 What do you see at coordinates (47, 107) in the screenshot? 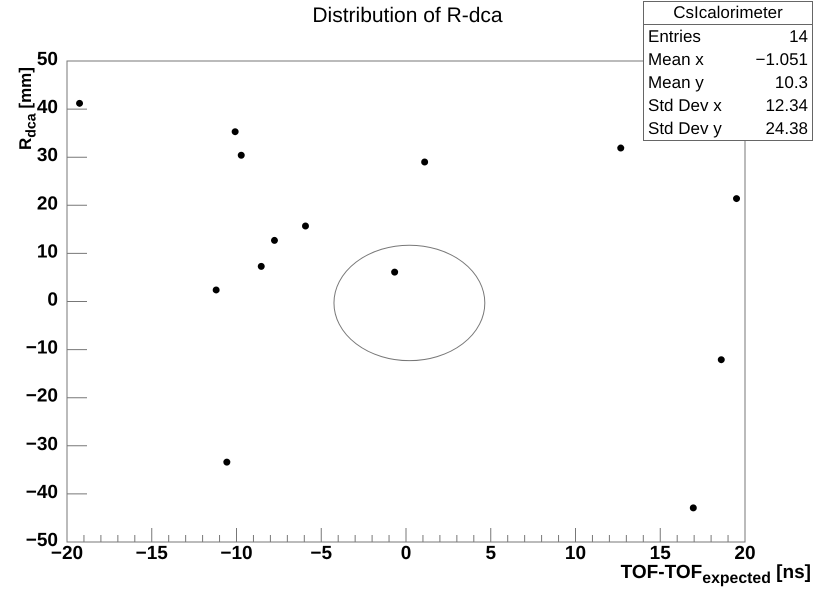
I see `y-tick-label: 40` at bounding box center [47, 107].